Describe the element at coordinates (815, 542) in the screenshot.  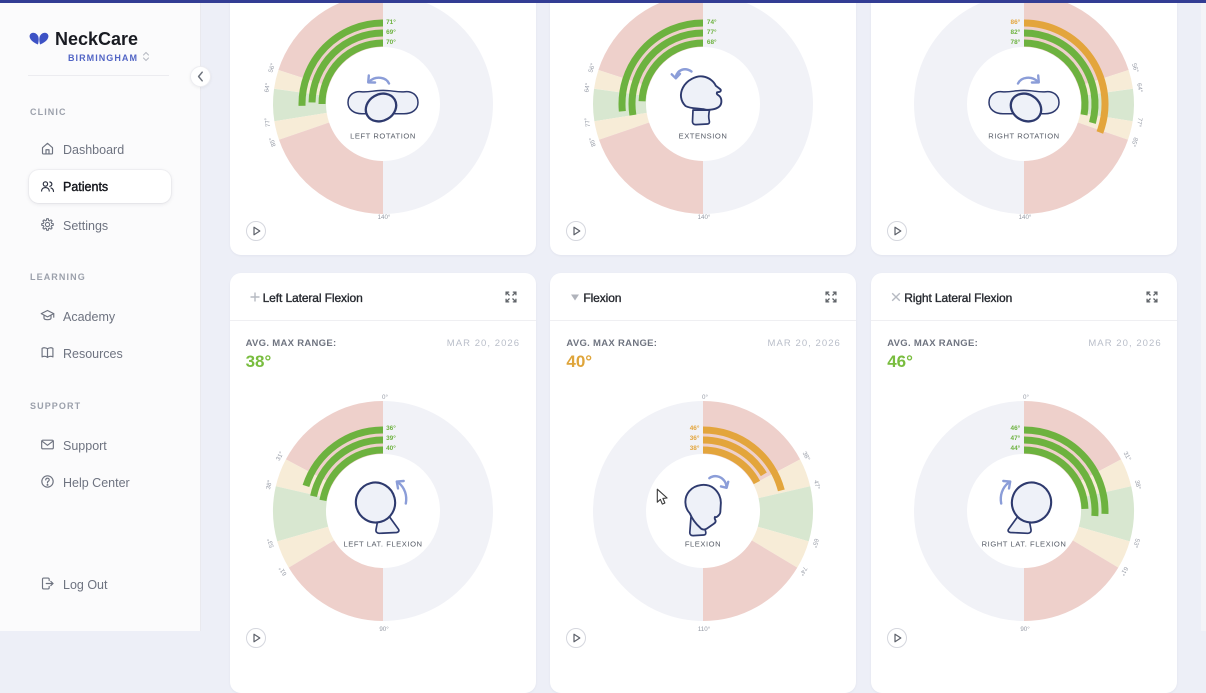
I see `svg-text: 65°` at that location.